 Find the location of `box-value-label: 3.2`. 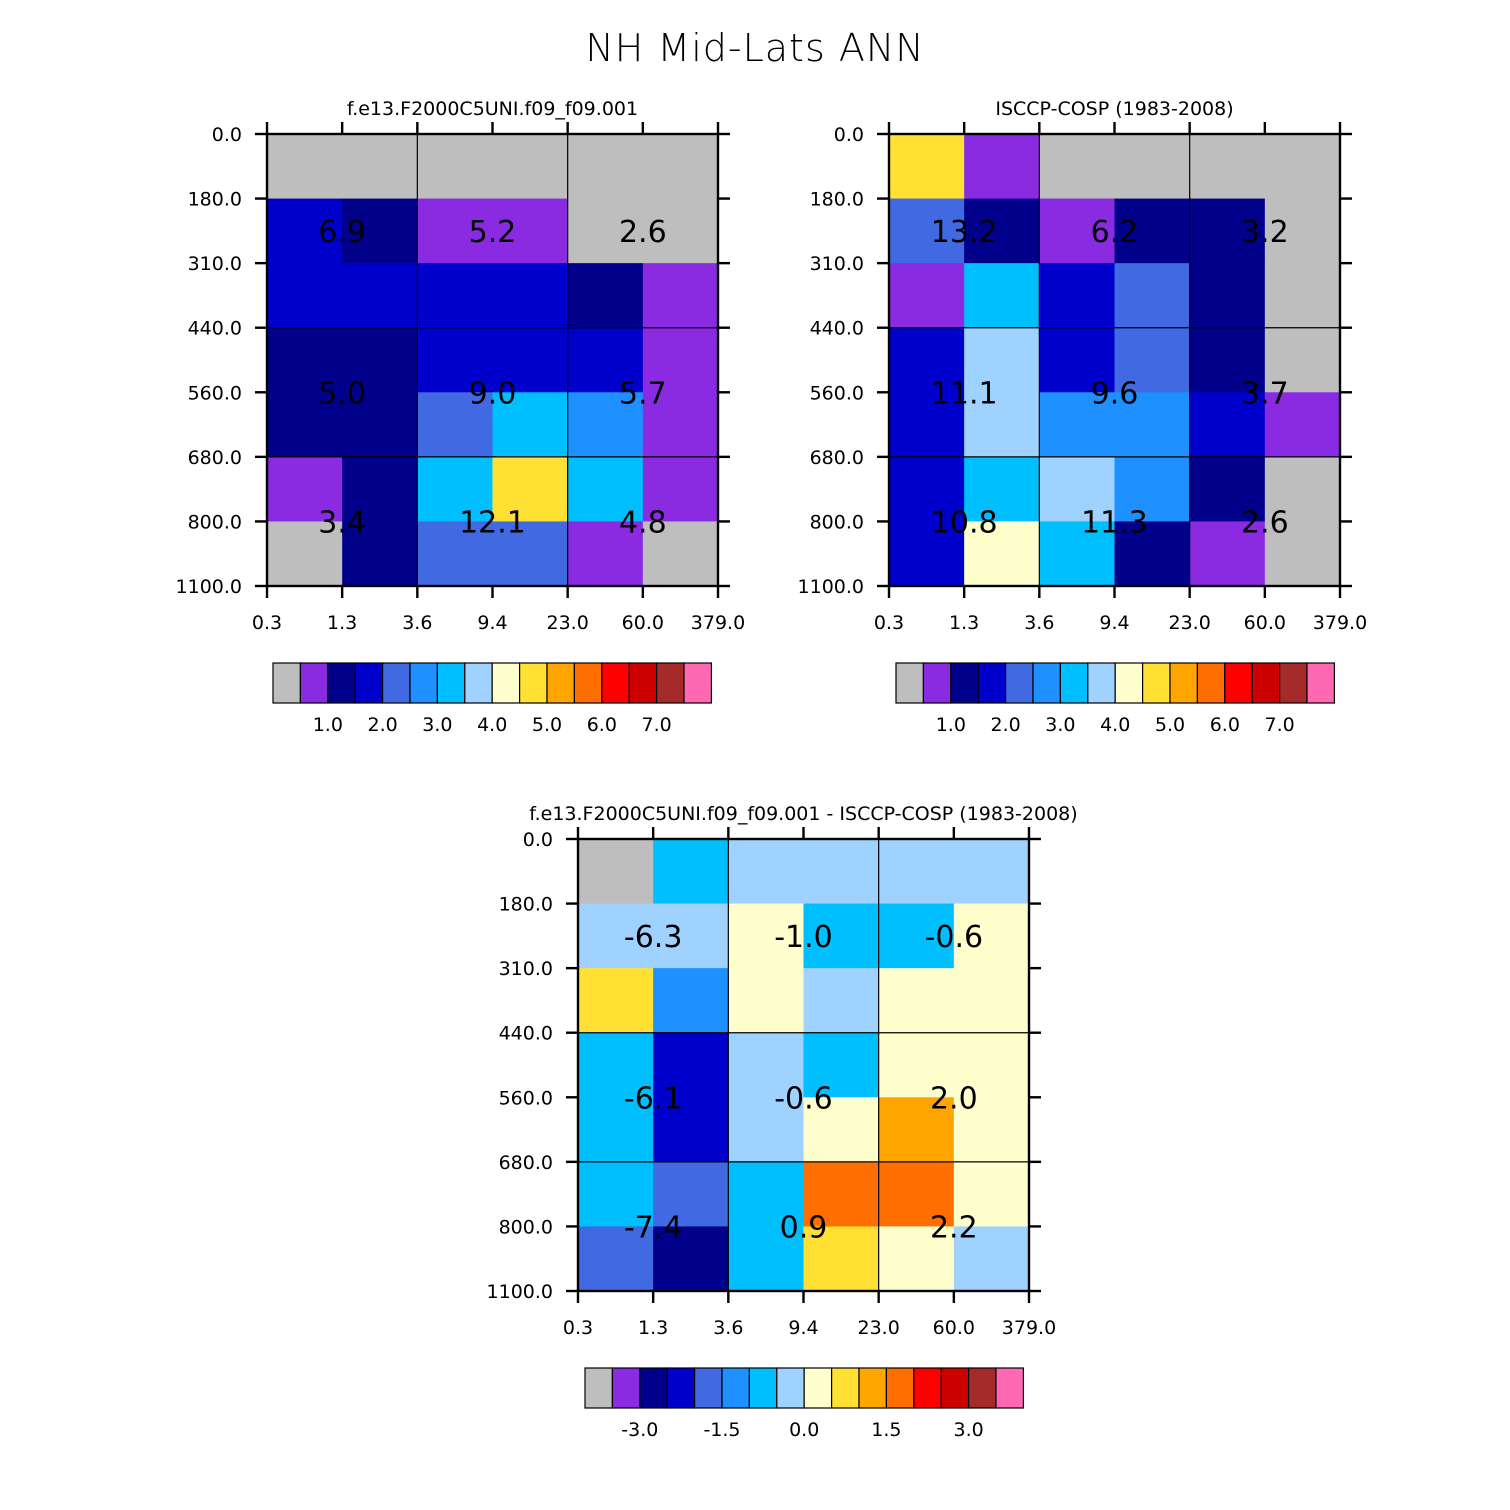

box-value-label: 3.2 is located at coordinates (1265, 232).